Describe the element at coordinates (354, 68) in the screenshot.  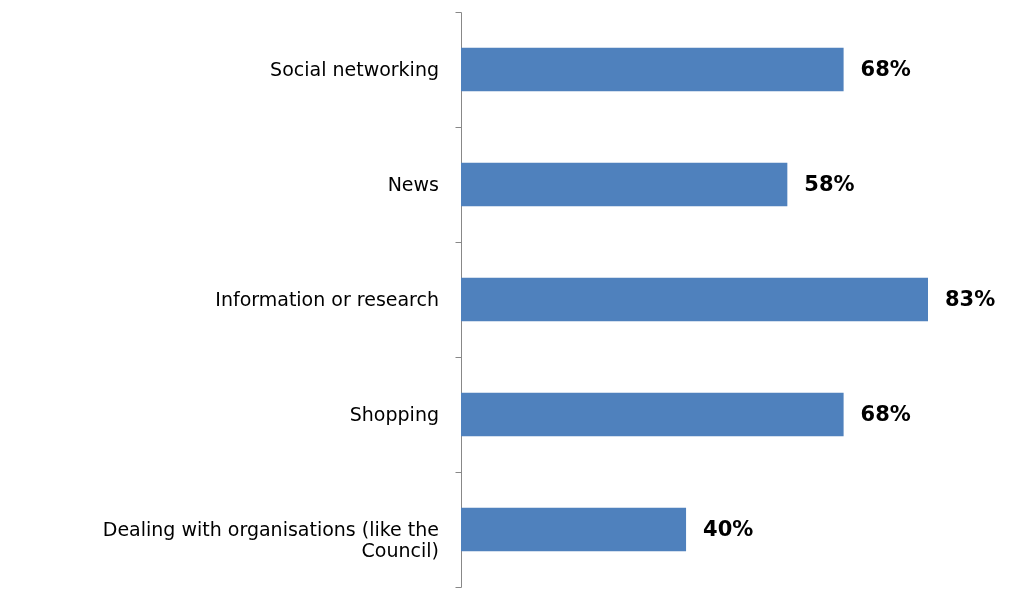
I see `y-tick-label: Social networking` at that location.